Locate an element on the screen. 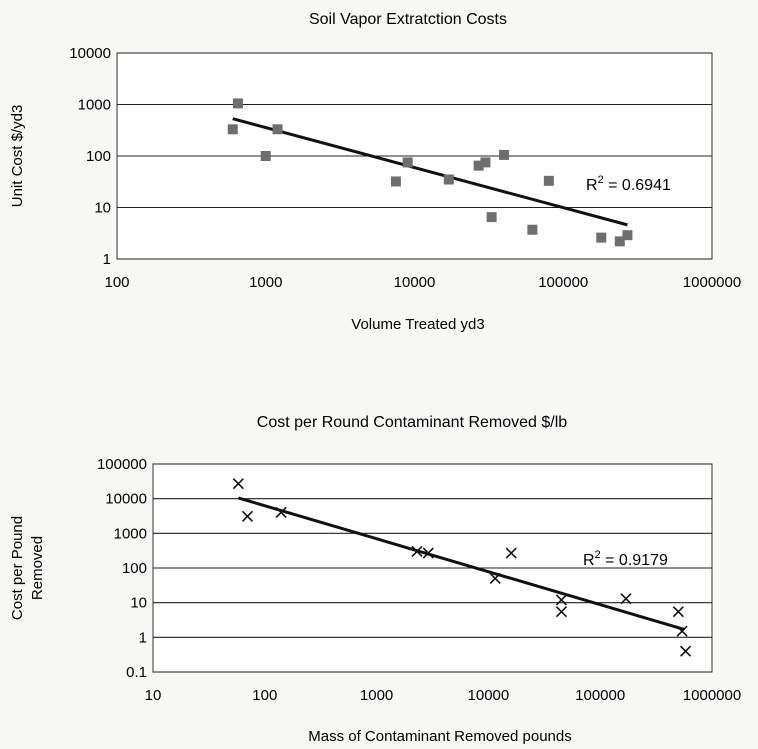  r-squared-value: = 0.6941 is located at coordinates (637, 185).